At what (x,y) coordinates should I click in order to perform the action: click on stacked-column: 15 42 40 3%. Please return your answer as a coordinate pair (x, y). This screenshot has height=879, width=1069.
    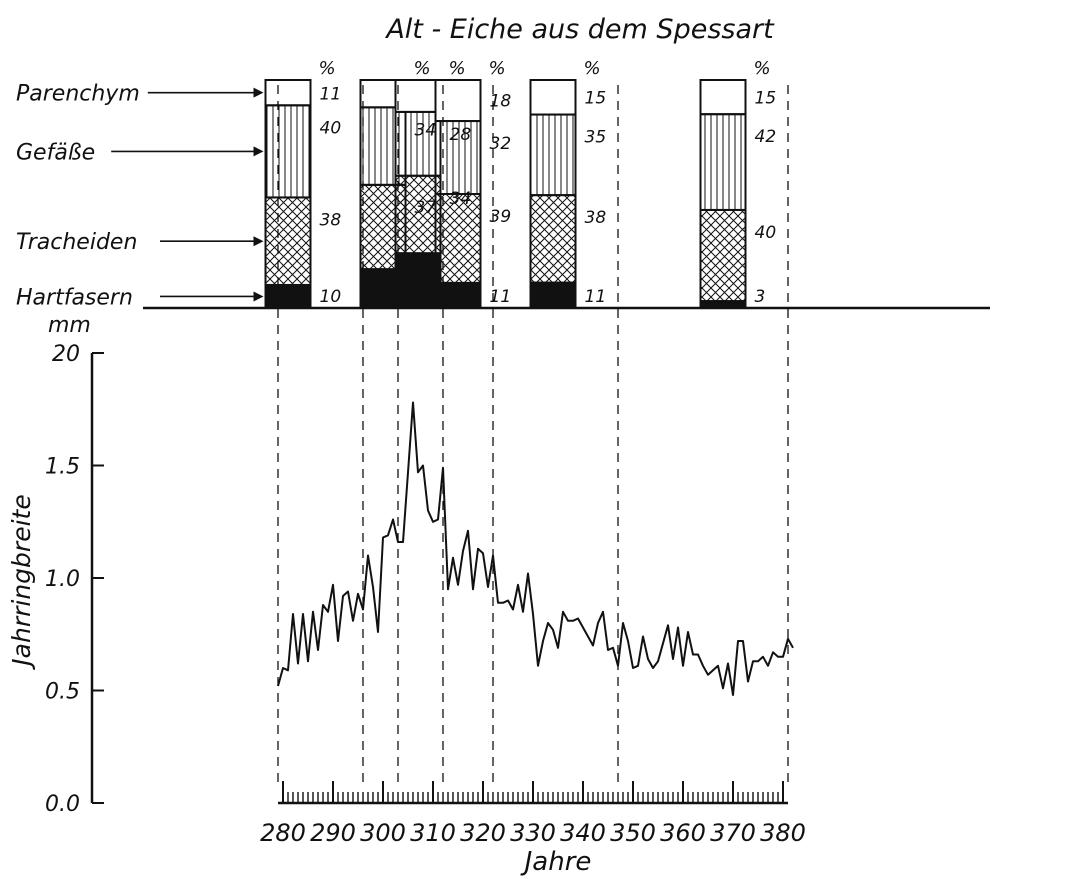
    Looking at the image, I should click on (738, 184).